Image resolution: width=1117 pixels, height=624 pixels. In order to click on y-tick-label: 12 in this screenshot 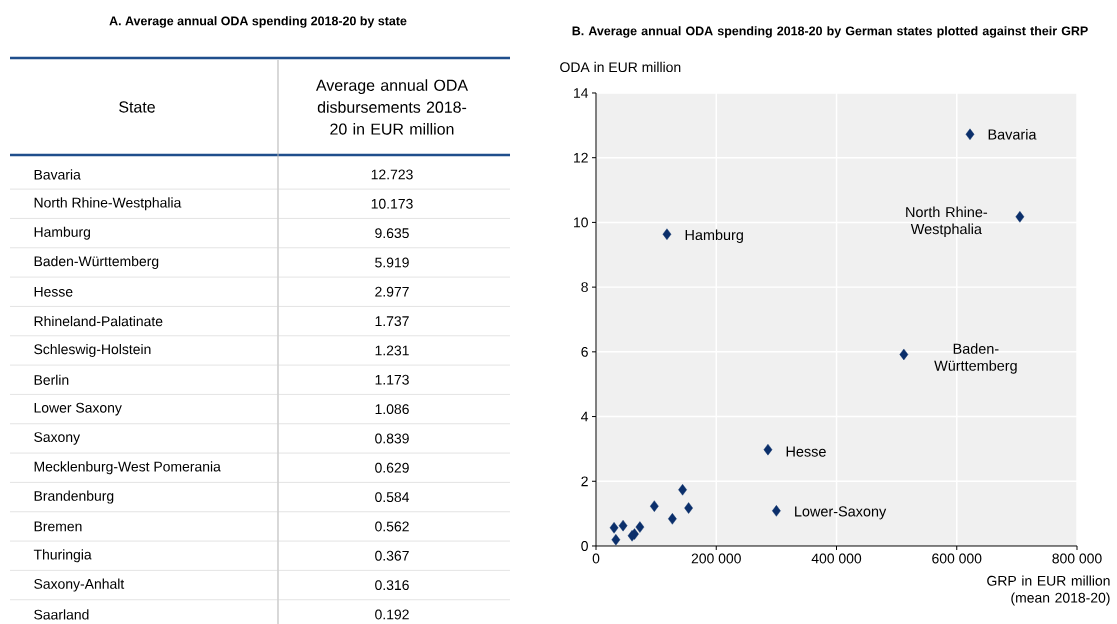, I will do `click(581, 157)`.